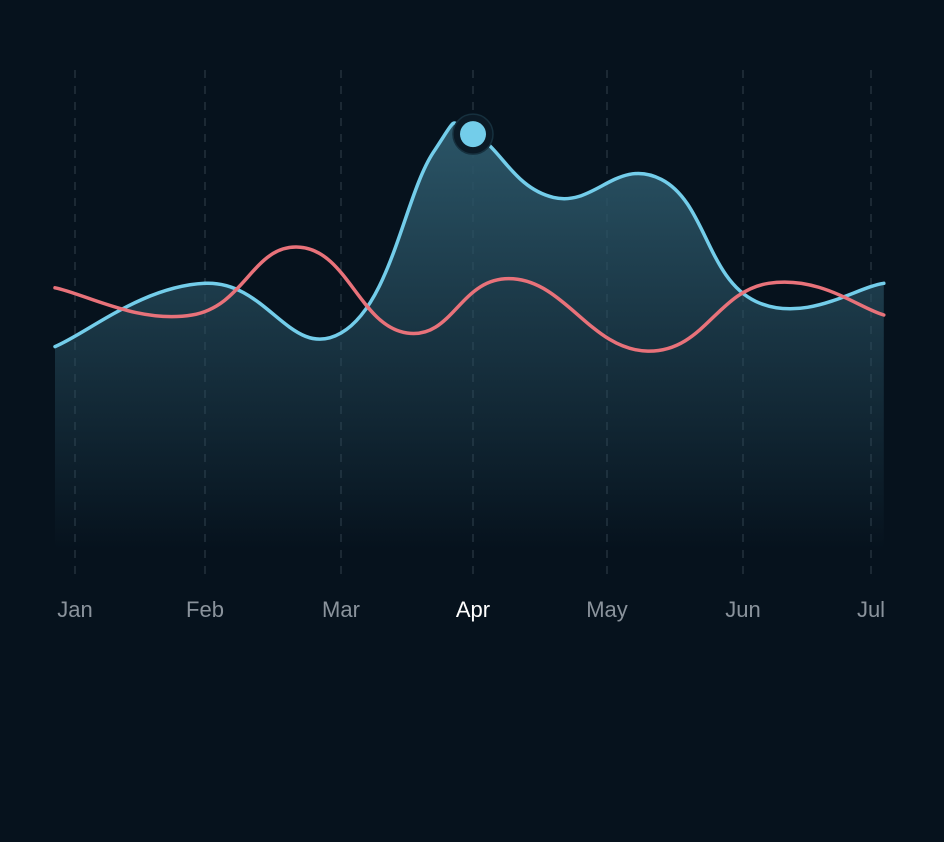 This screenshot has height=842, width=944. I want to click on marker-layer, so click(473, 134).